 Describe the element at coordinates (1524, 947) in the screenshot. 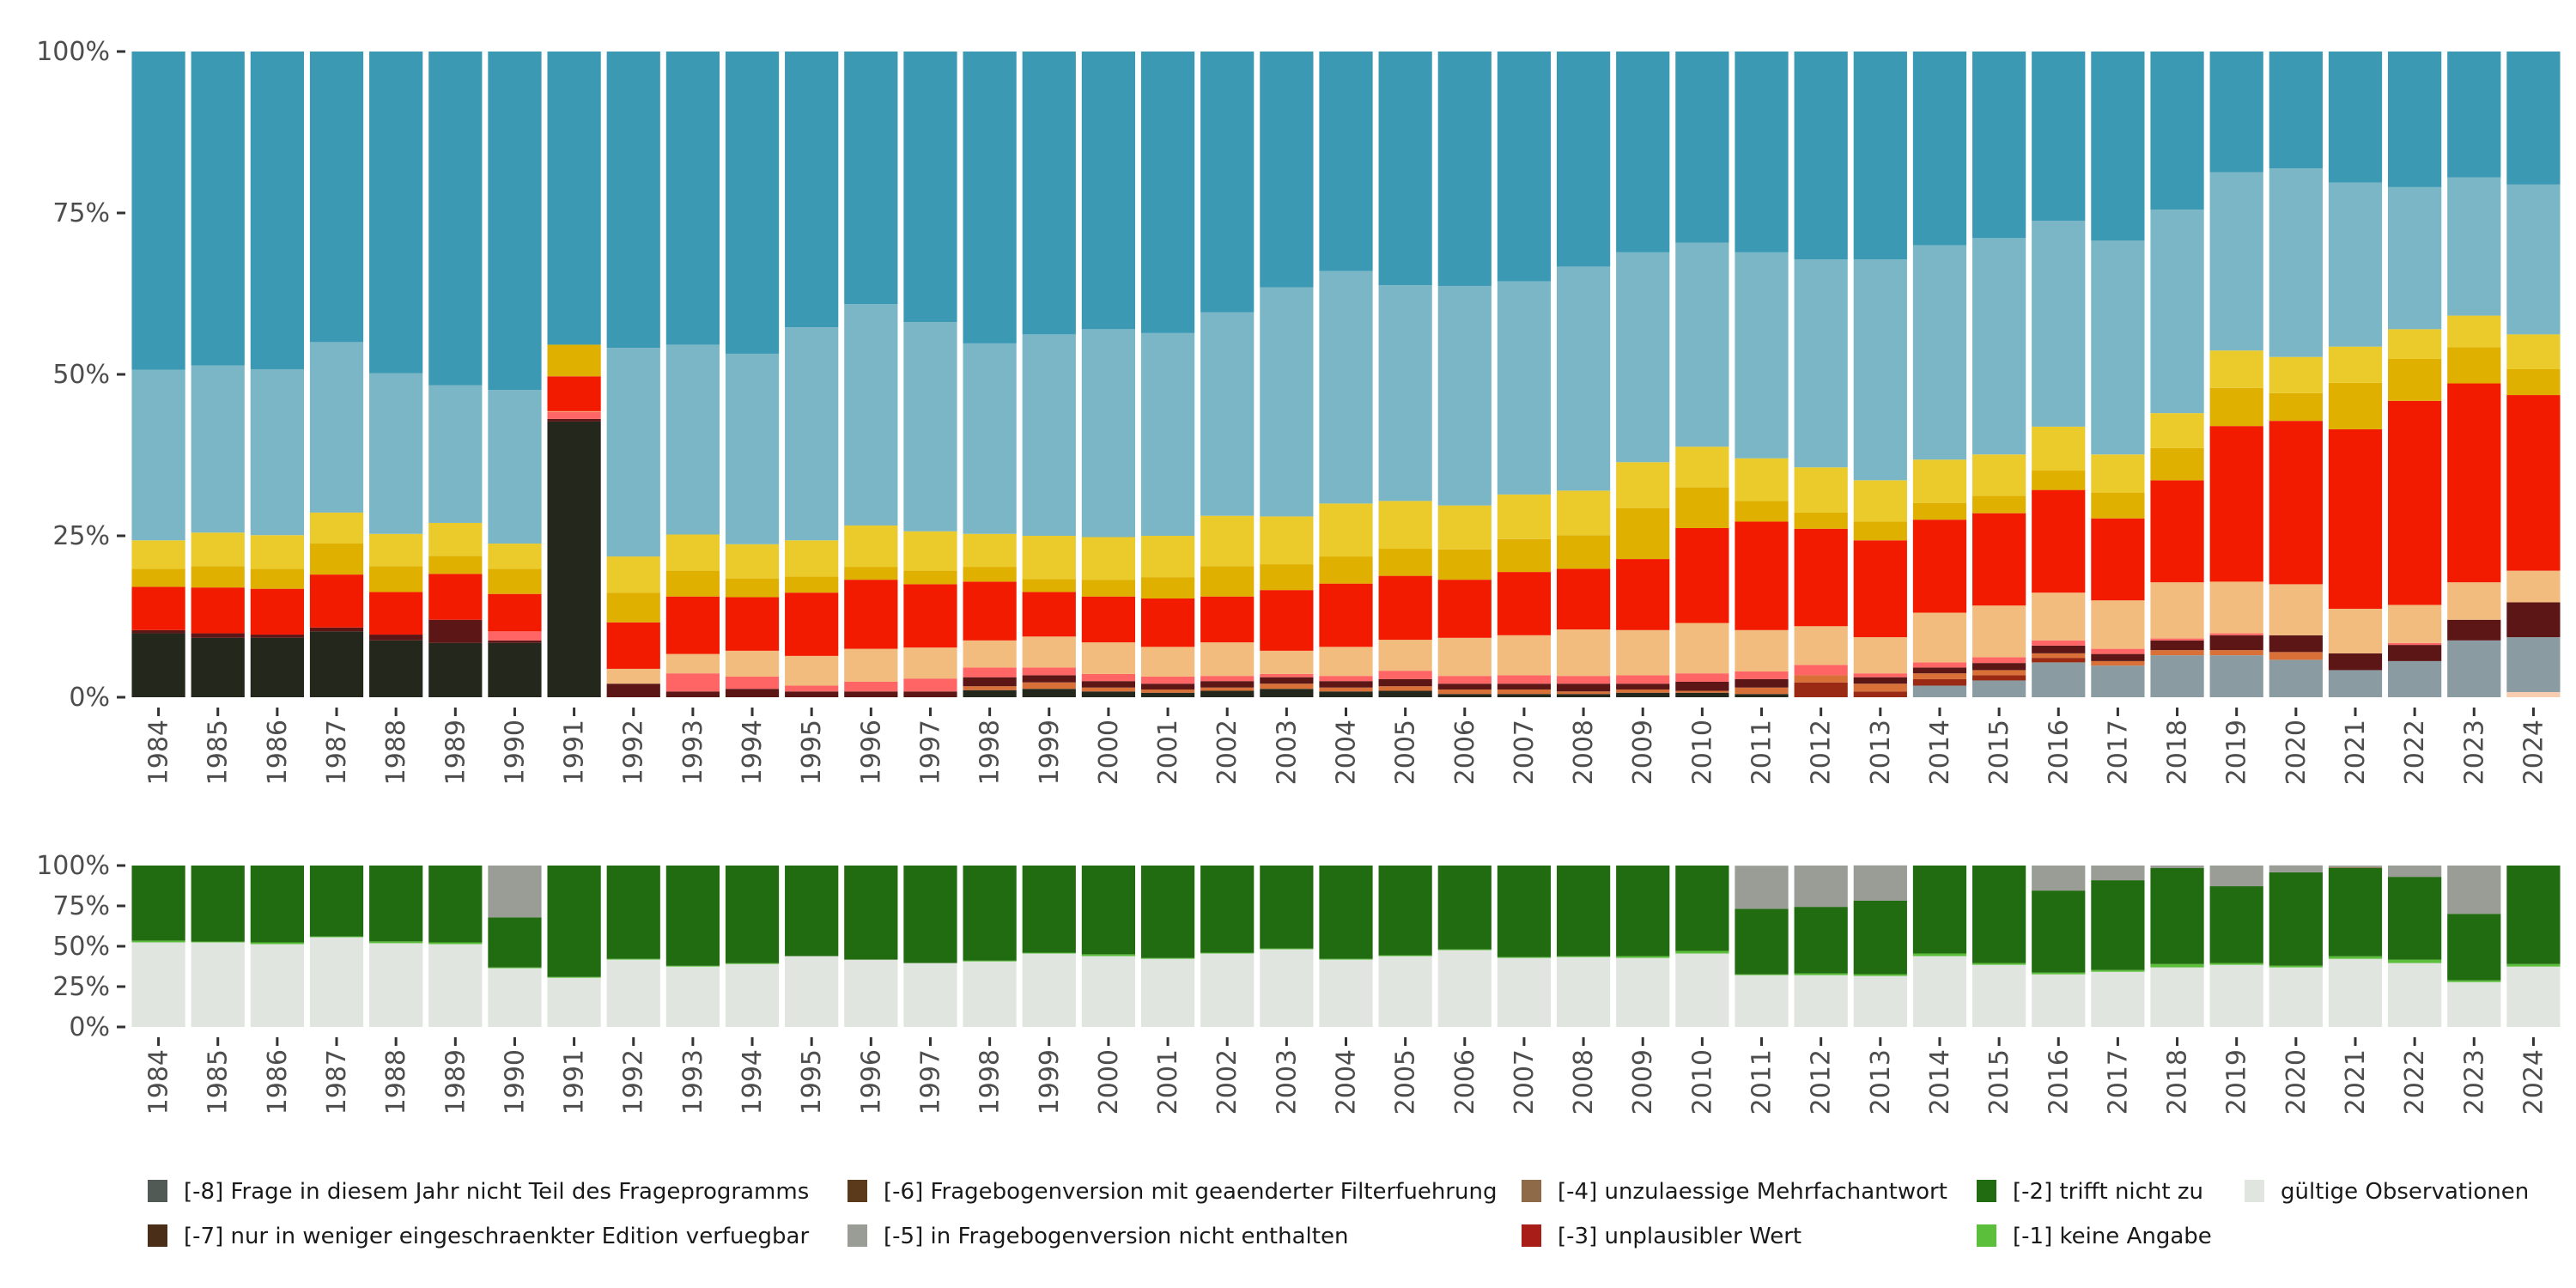

I see `bar-2007` at that location.